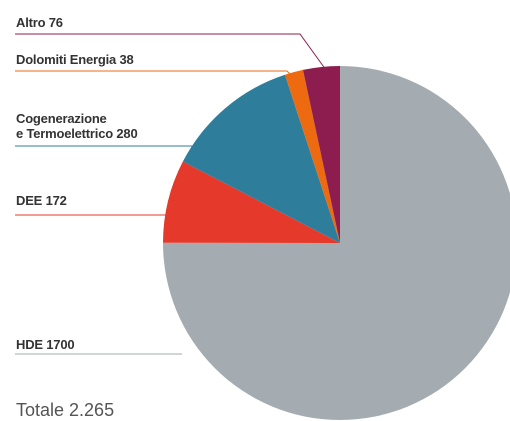 The height and width of the screenshot is (421, 510). What do you see at coordinates (29, 200) in the screenshot?
I see `category-name: DEE` at bounding box center [29, 200].